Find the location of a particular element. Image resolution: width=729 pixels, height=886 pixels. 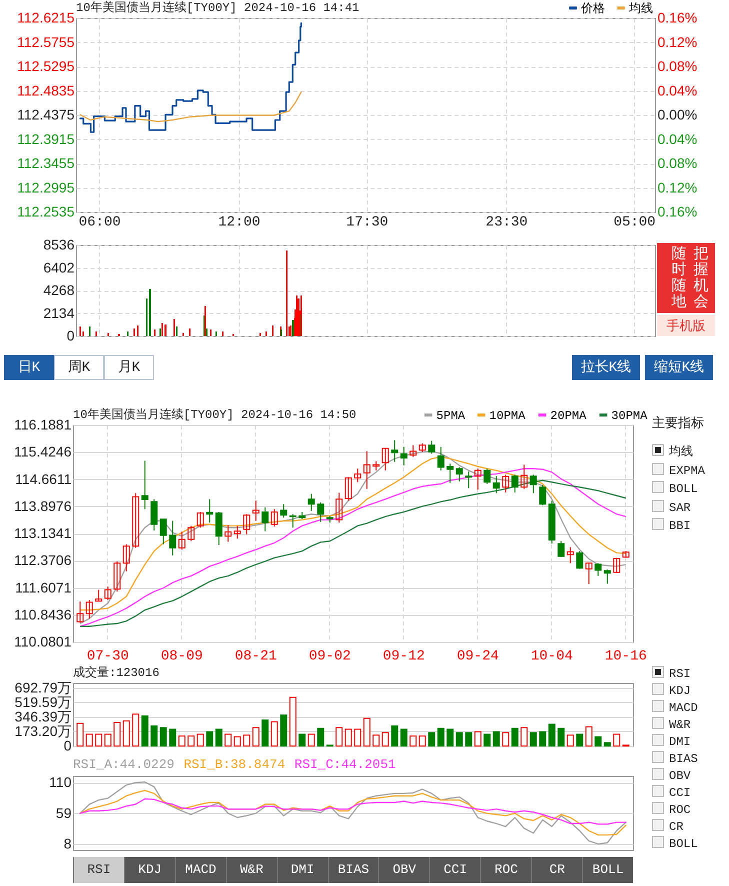

legend-label: 均线 is located at coordinates (640, 9).